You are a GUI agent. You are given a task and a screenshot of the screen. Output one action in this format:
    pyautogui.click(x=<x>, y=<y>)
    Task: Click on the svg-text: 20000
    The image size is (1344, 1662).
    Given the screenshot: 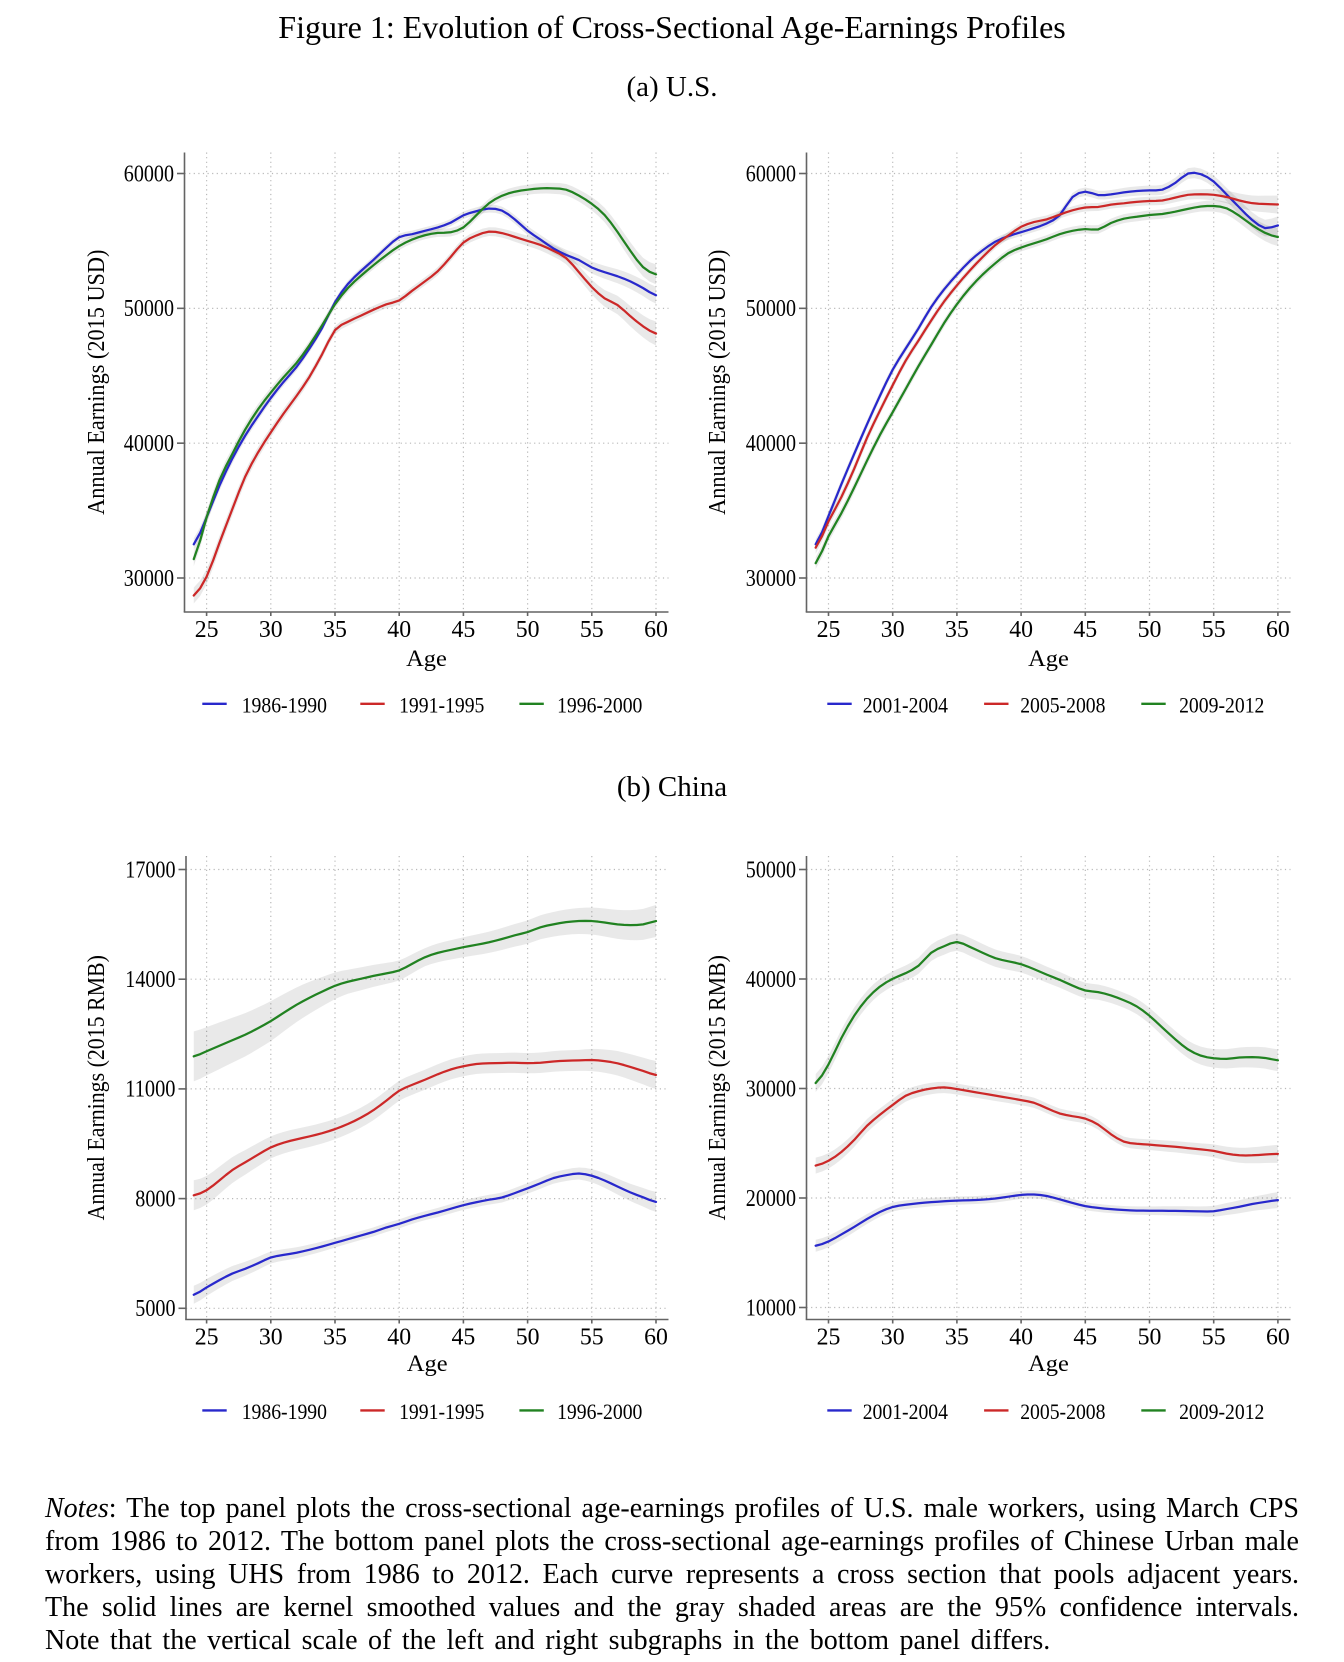 What is the action you would take?
    pyautogui.click(x=771, y=1199)
    